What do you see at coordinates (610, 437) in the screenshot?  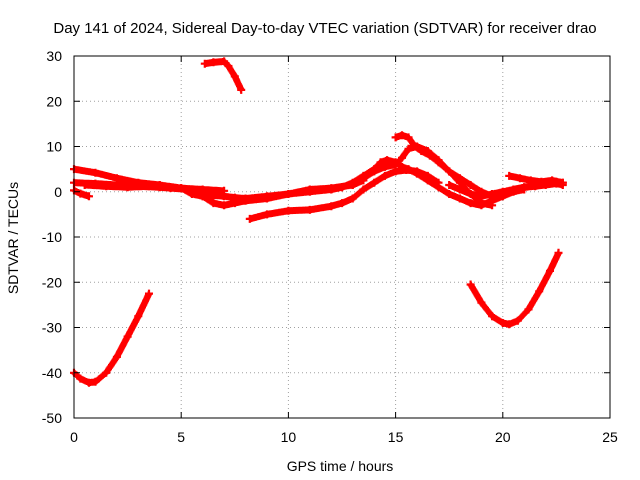 I see `x-tick-label: 25` at bounding box center [610, 437].